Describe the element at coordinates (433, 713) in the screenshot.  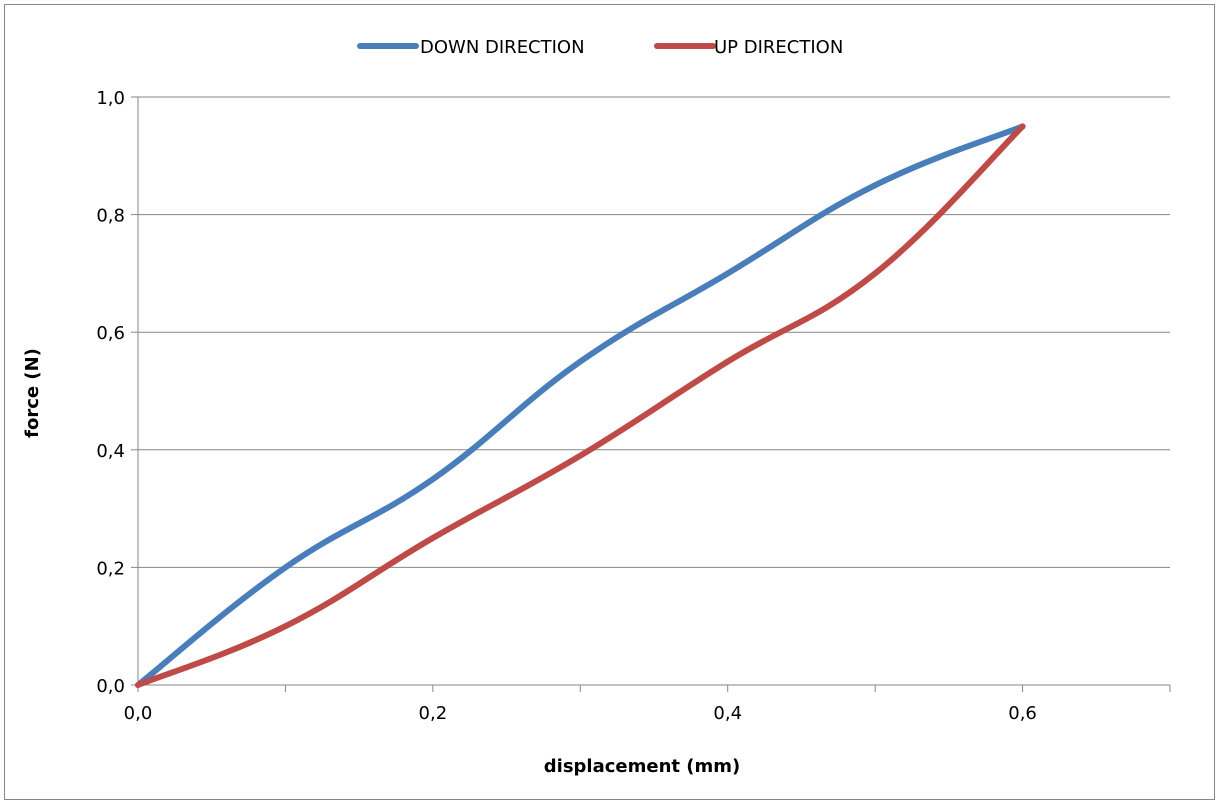
I see `x-tick-label: 0,2` at that location.